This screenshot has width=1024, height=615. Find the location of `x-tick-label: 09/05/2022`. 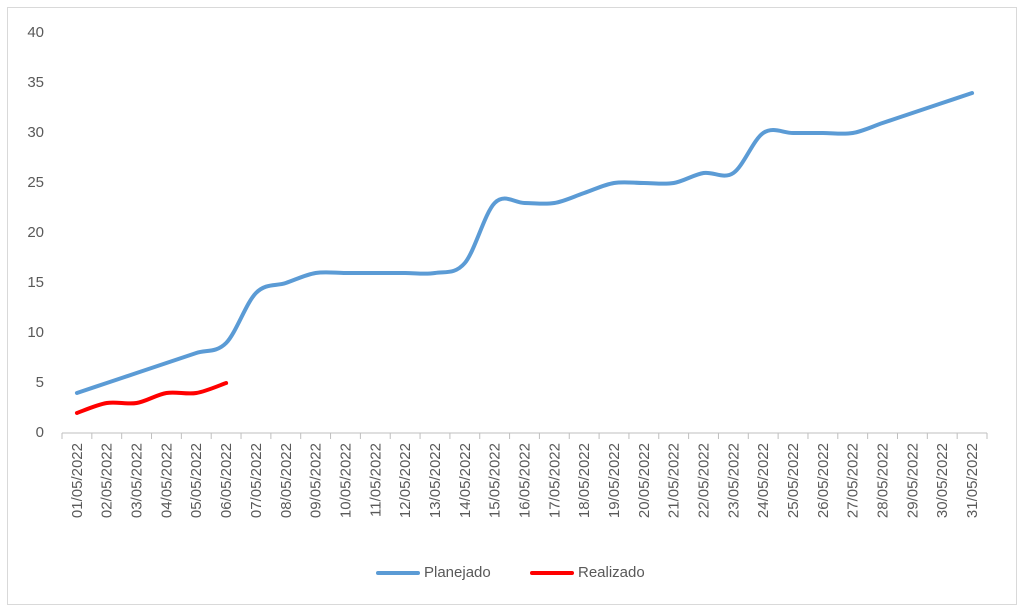

x-tick-label: 09/05/2022 is located at coordinates (316, 480).